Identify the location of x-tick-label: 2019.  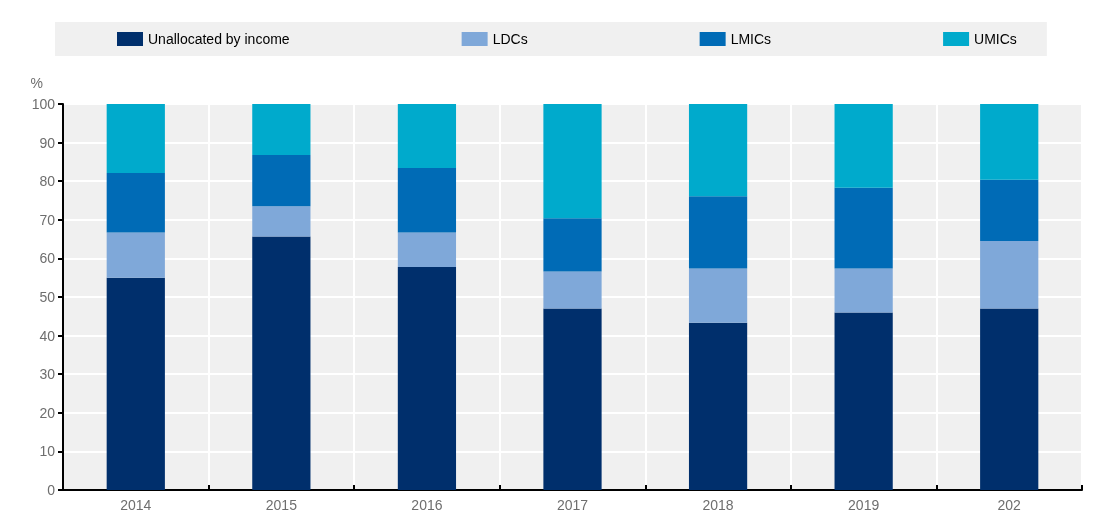
(864, 505).